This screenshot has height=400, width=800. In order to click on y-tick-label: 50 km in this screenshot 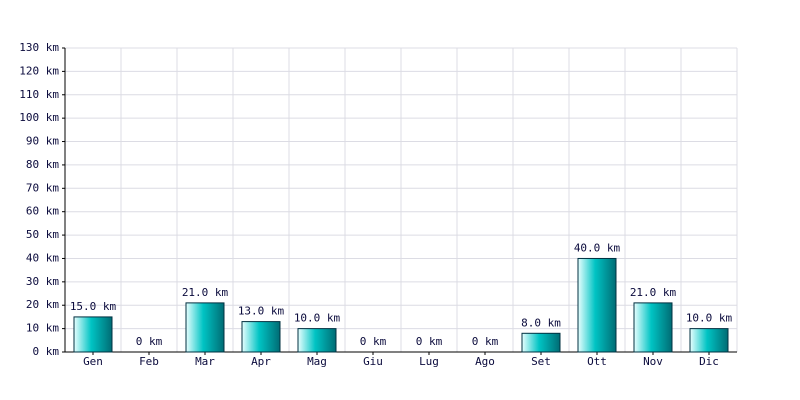, I will do `click(42, 234)`.